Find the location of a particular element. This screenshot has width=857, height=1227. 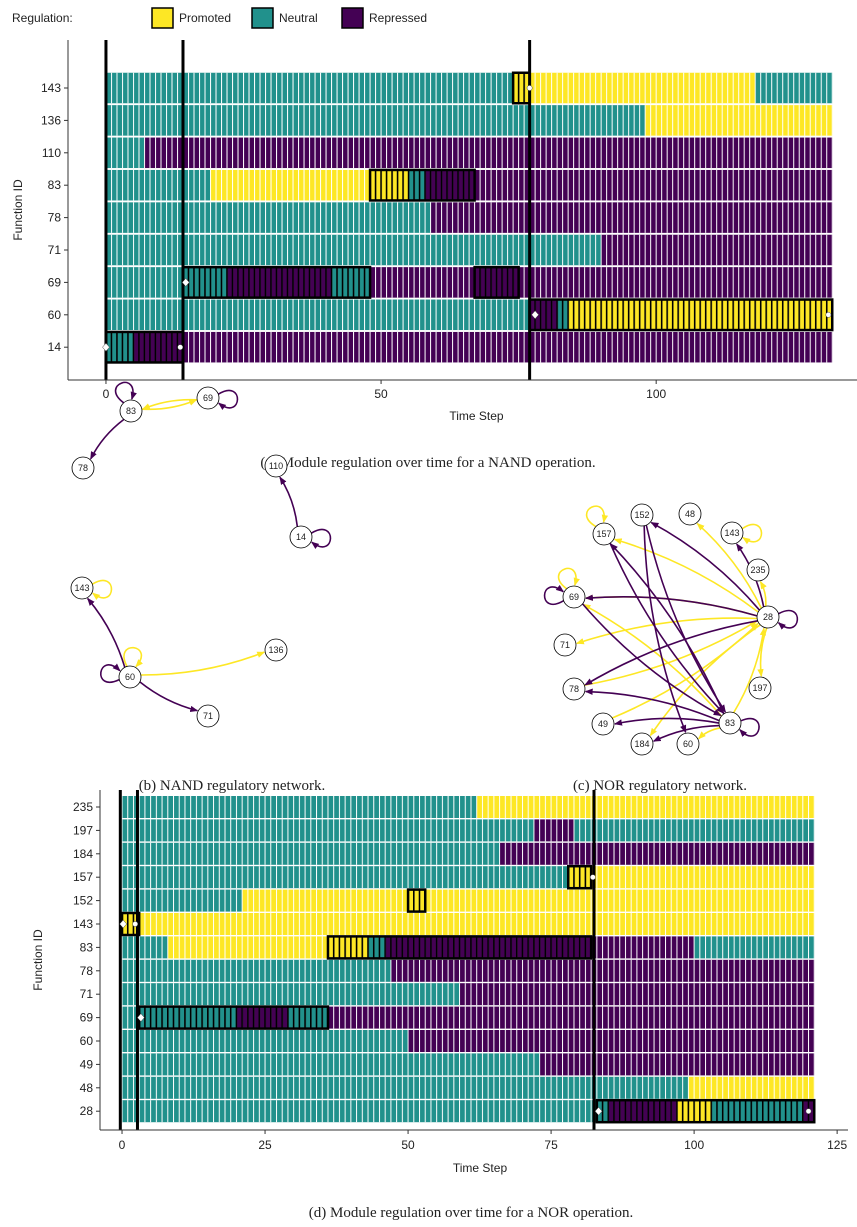

y-tick-label: 28 is located at coordinates (87, 1111).